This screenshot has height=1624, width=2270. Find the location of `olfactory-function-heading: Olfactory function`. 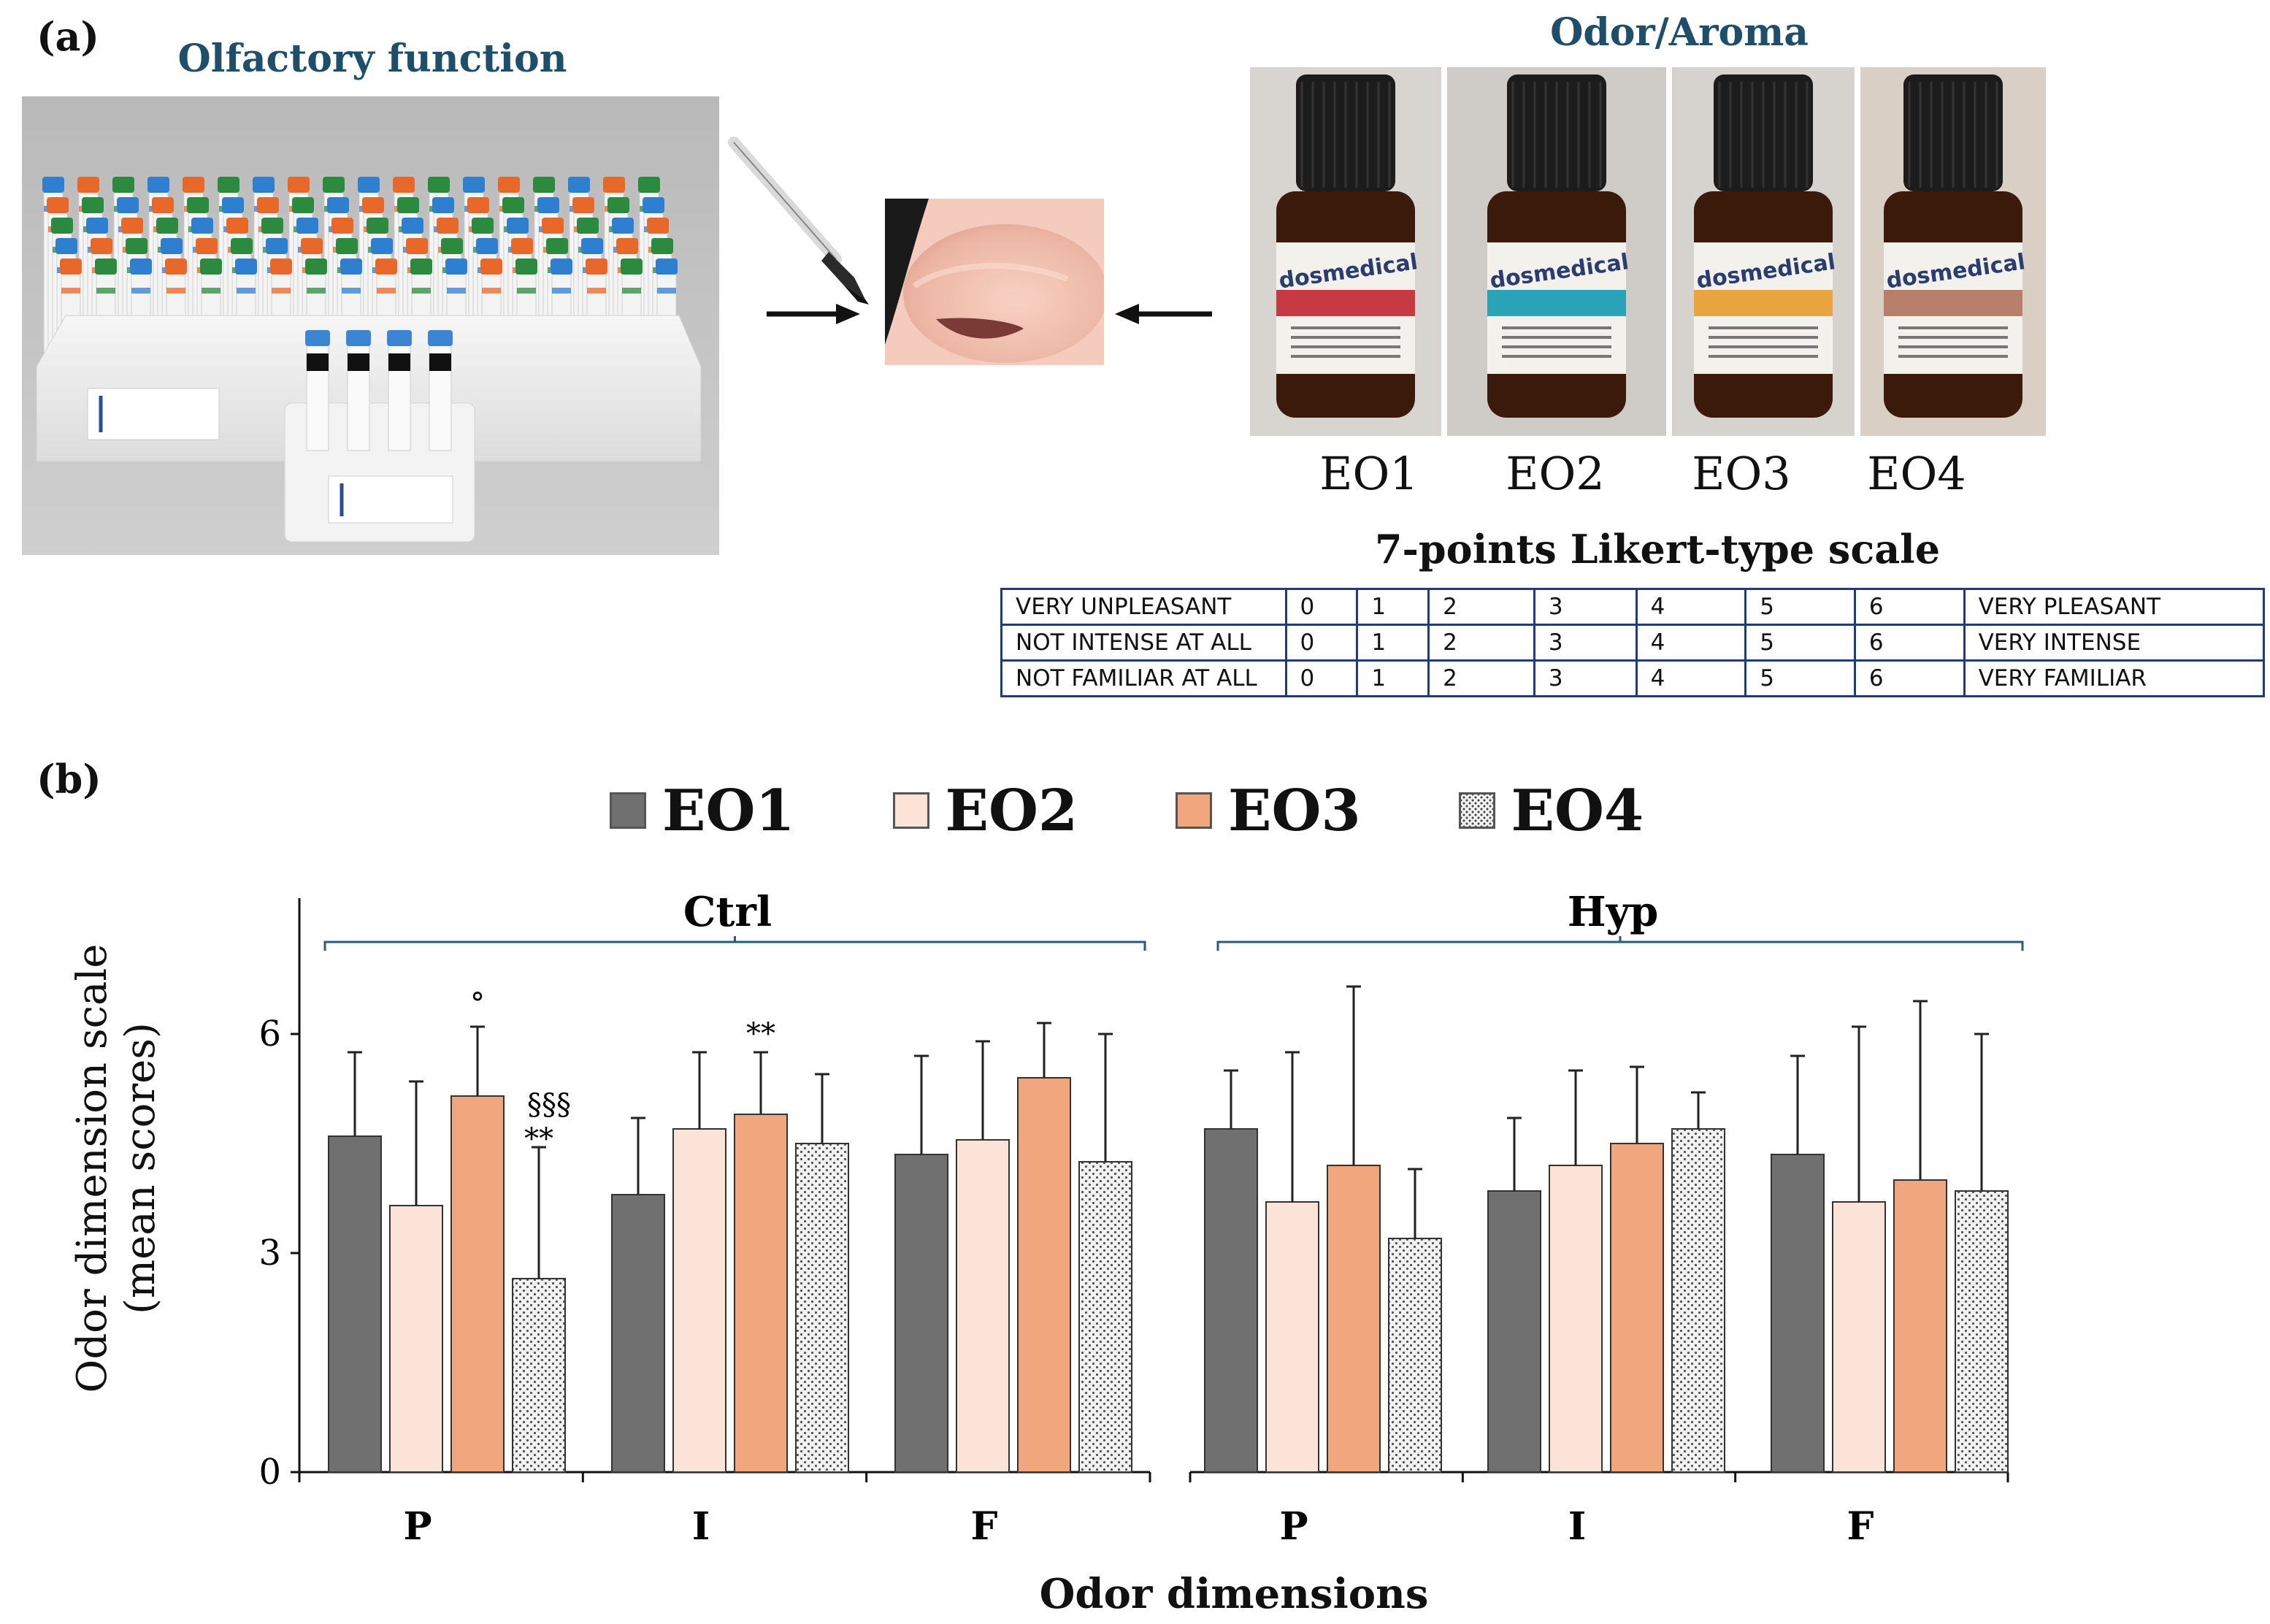

olfactory-function-heading: Olfactory function is located at coordinates (372, 59).